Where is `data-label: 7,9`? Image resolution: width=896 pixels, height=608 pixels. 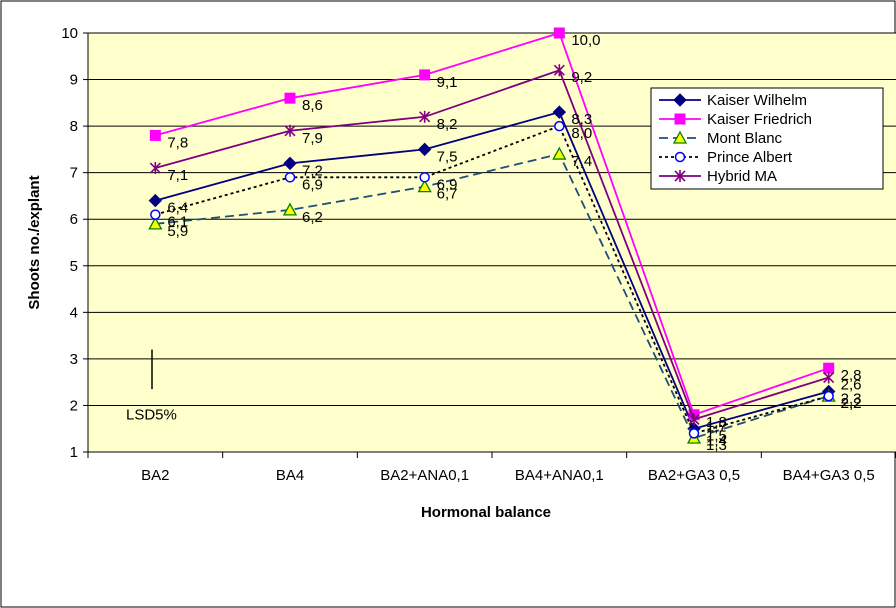 data-label: 7,9 is located at coordinates (312, 138).